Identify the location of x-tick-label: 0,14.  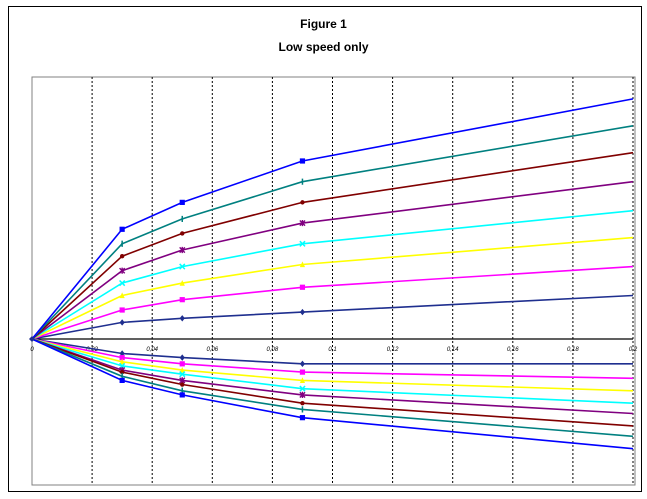
(453, 350).